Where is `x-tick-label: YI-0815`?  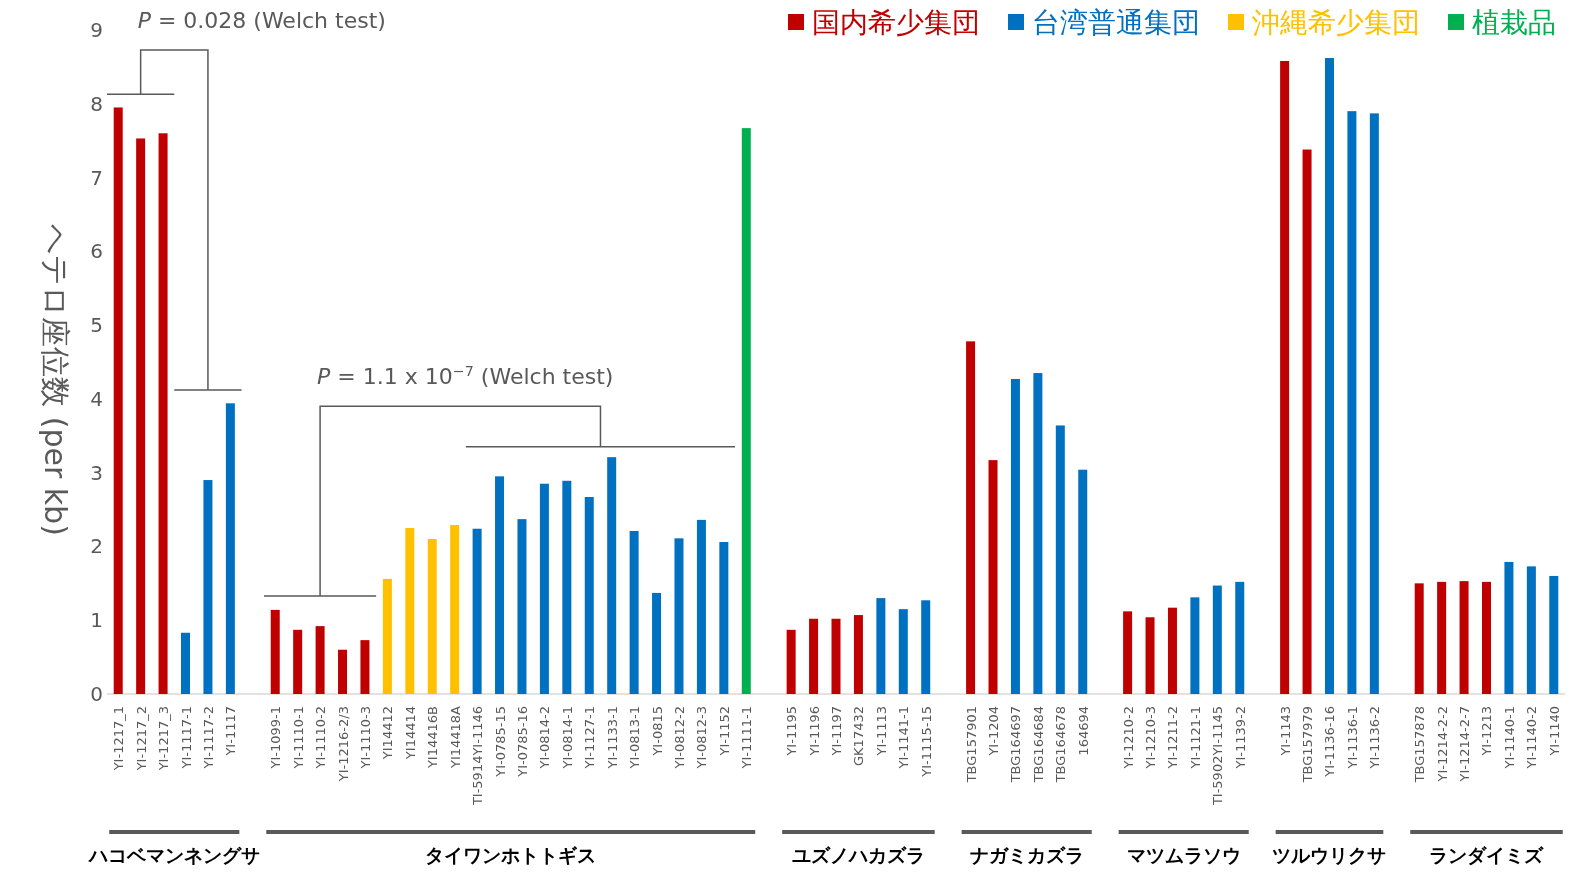
x-tick-label: YI-0815 is located at coordinates (657, 731).